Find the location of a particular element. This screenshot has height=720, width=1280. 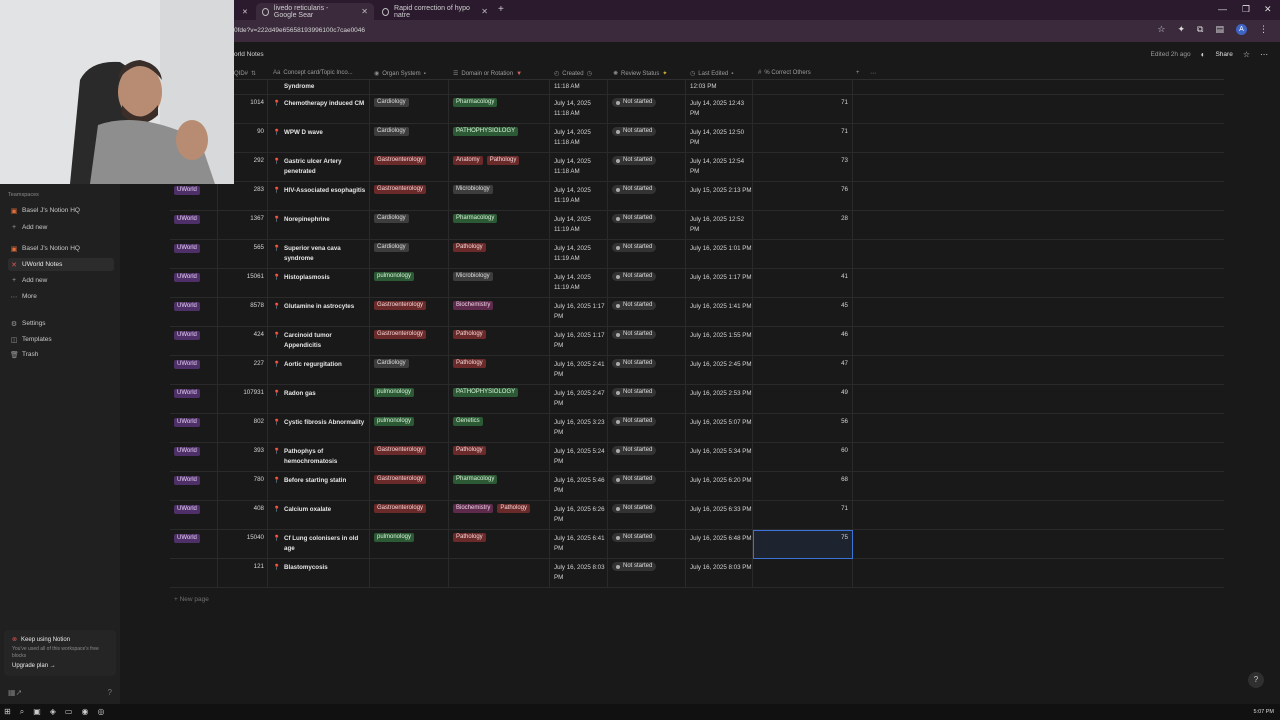

title-text: Glutamine in astrocytes is located at coordinates (319, 306).